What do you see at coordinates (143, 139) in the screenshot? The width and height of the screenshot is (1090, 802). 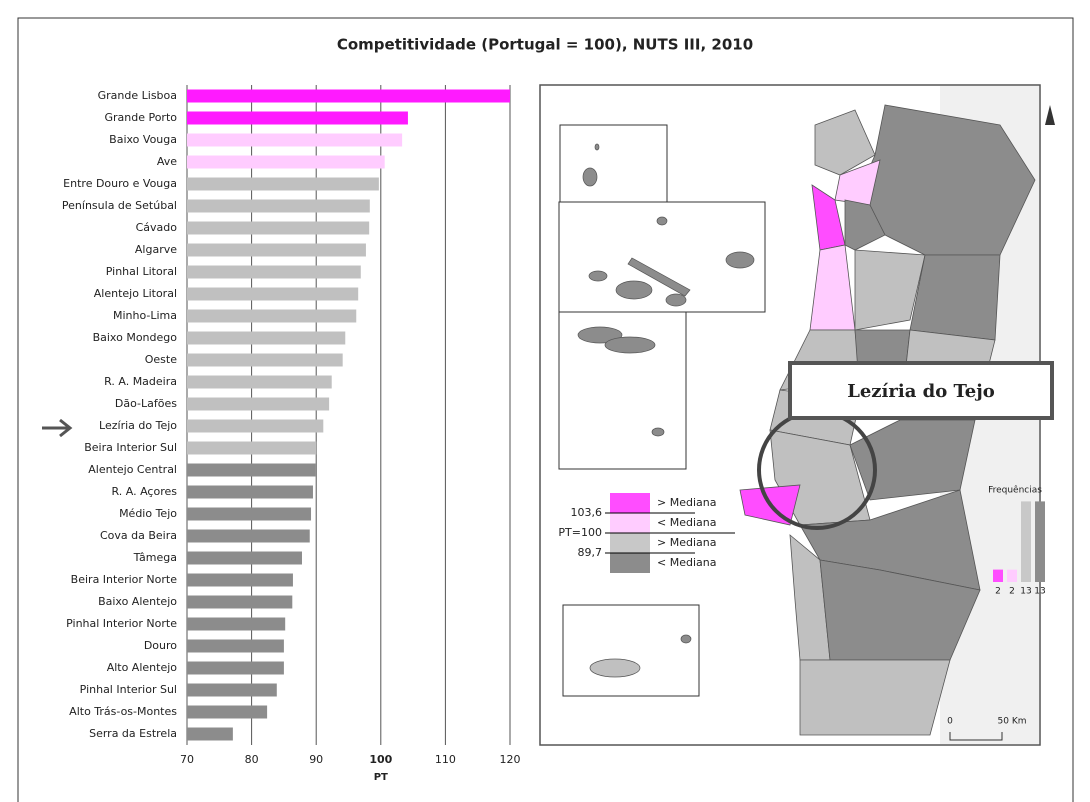 I see `category-label: Baixo Vouga` at bounding box center [143, 139].